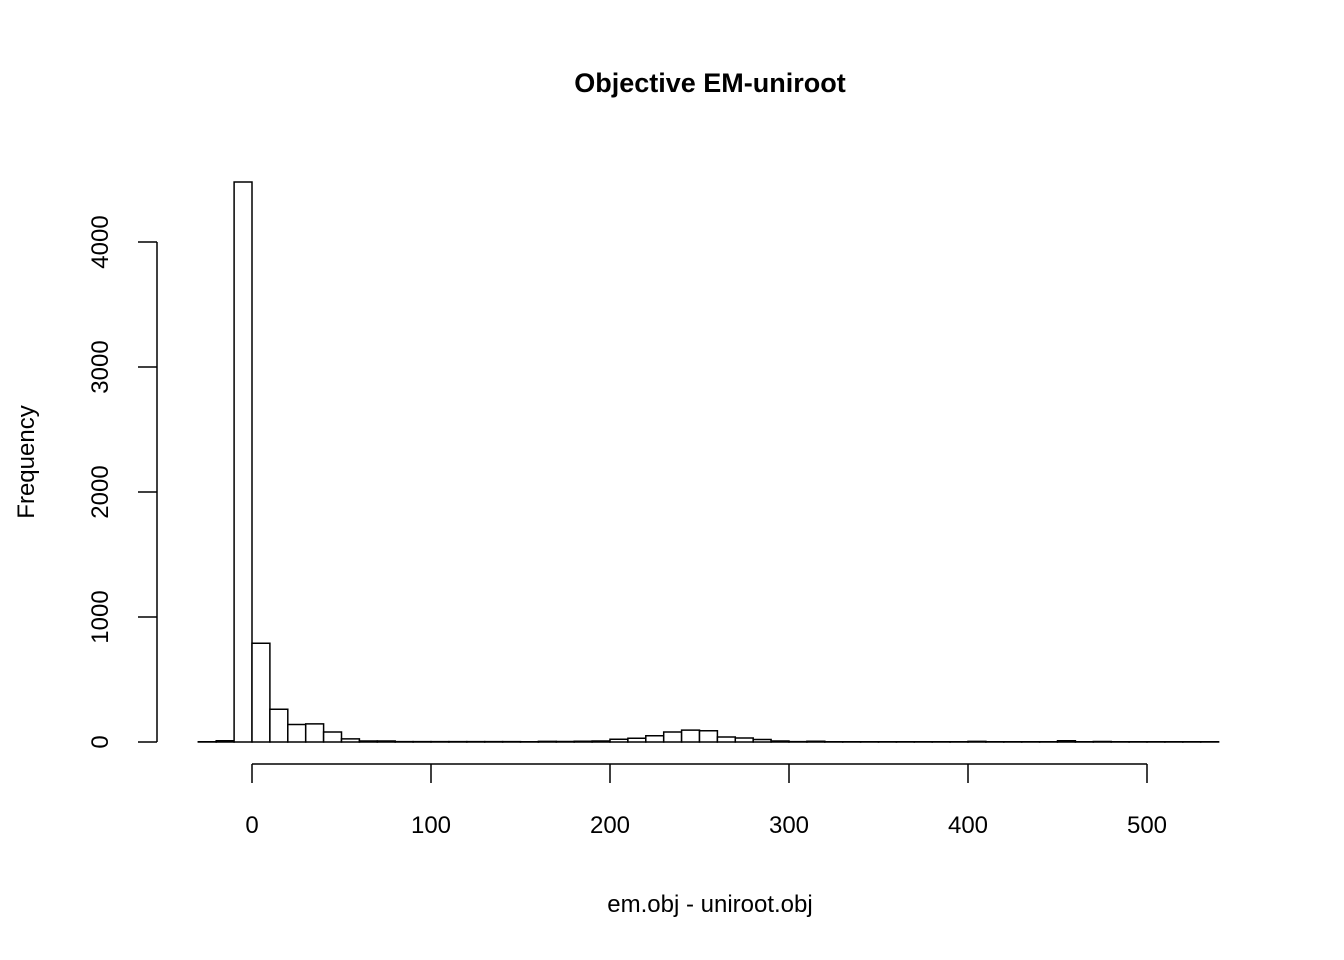  What do you see at coordinates (251, 825) in the screenshot?
I see `x-tick-label: 0` at bounding box center [251, 825].